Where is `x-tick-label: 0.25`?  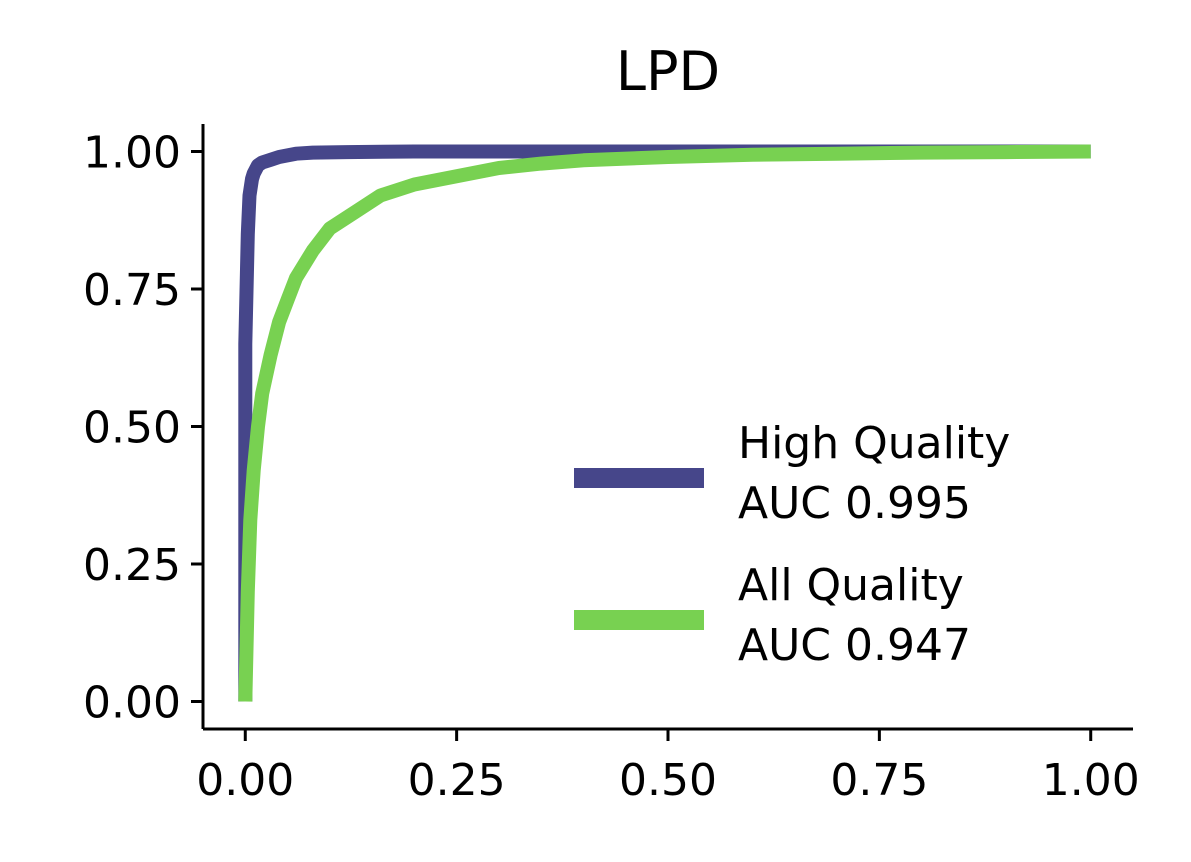
x-tick-label: 0.25 is located at coordinates (457, 780).